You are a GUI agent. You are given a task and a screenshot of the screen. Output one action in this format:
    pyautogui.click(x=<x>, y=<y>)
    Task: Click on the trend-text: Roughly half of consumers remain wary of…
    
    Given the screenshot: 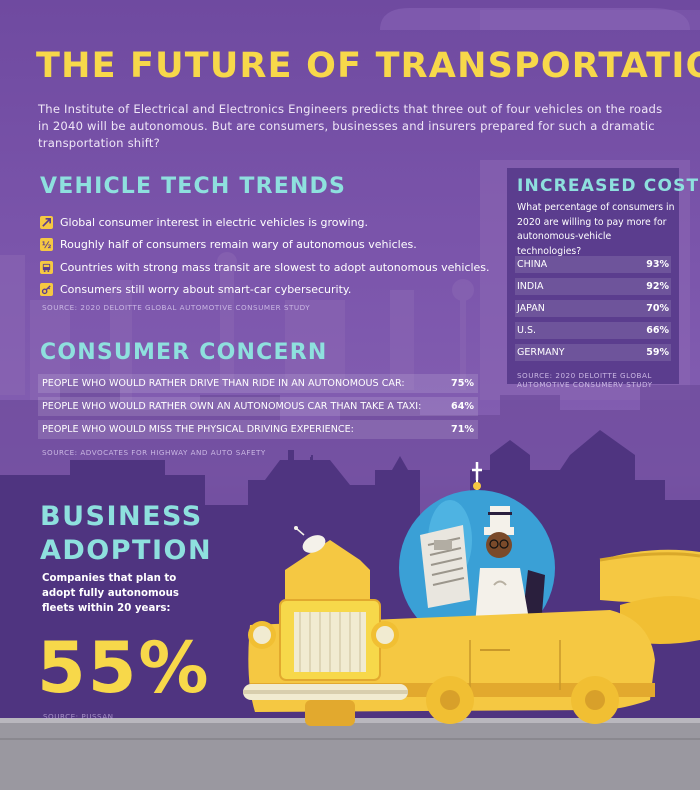 What is the action you would take?
    pyautogui.click(x=238, y=245)
    